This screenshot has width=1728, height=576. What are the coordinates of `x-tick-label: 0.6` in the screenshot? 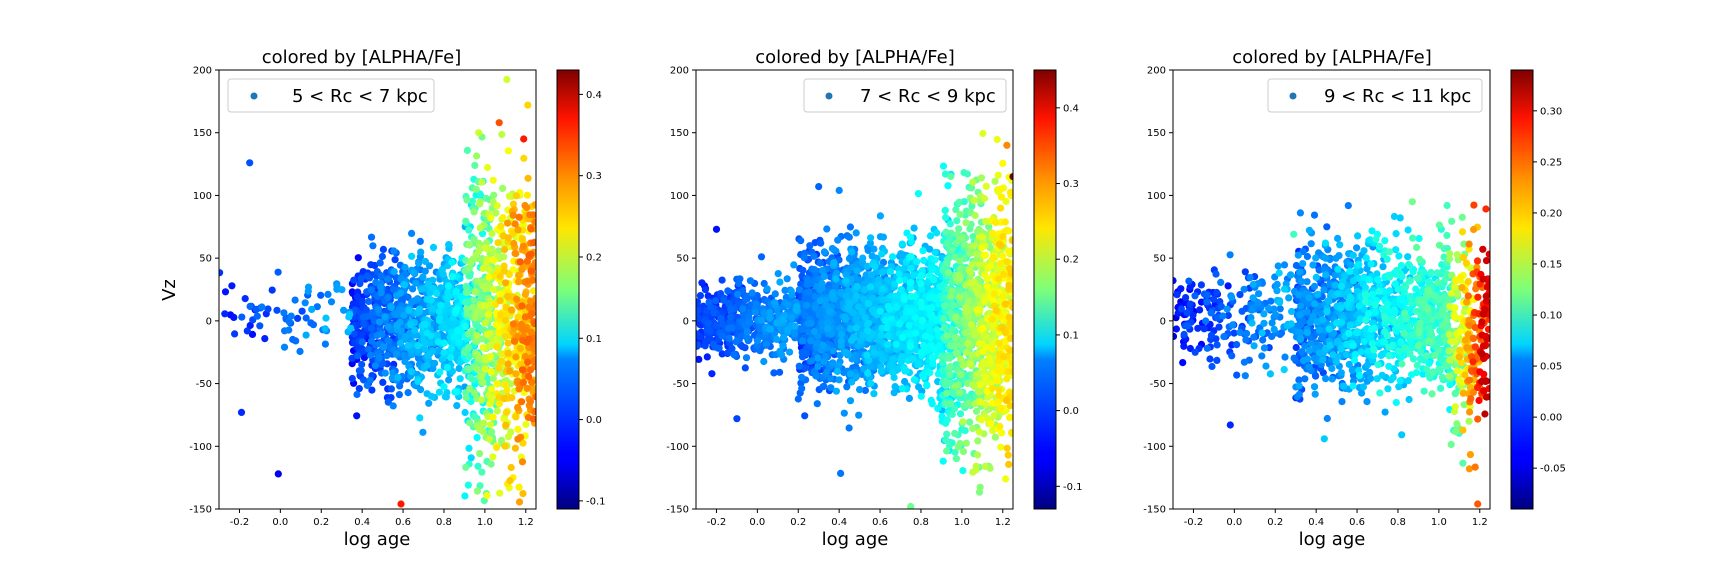 It's located at (403, 522).